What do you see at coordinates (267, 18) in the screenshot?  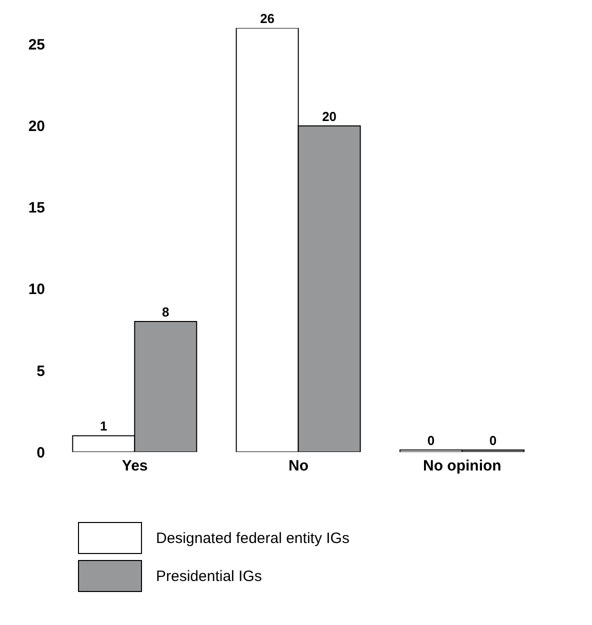 I see `data-label: 26` at bounding box center [267, 18].